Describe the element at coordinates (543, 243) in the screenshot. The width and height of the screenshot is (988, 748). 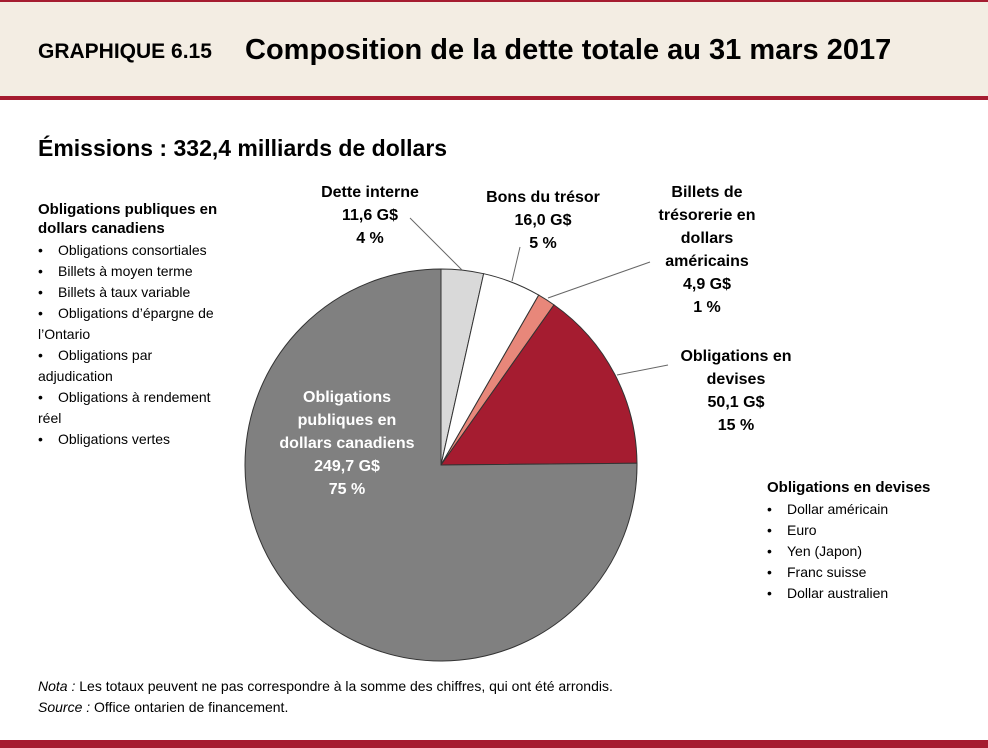
I see `percent-label: 5 %` at that location.